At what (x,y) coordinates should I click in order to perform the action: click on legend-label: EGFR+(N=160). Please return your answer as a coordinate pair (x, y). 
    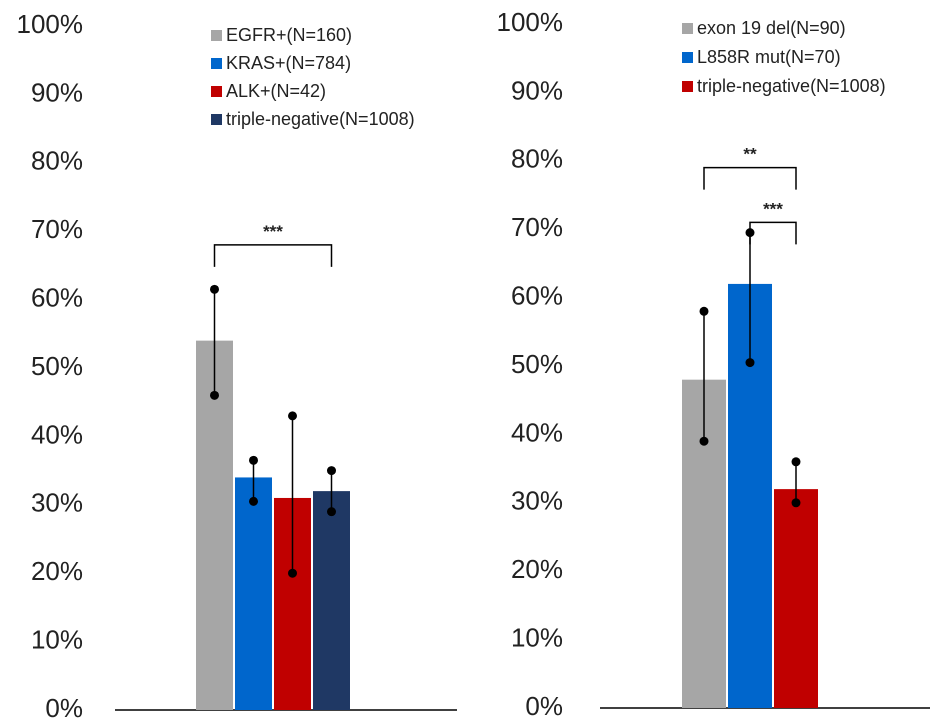
    Looking at the image, I should click on (289, 35).